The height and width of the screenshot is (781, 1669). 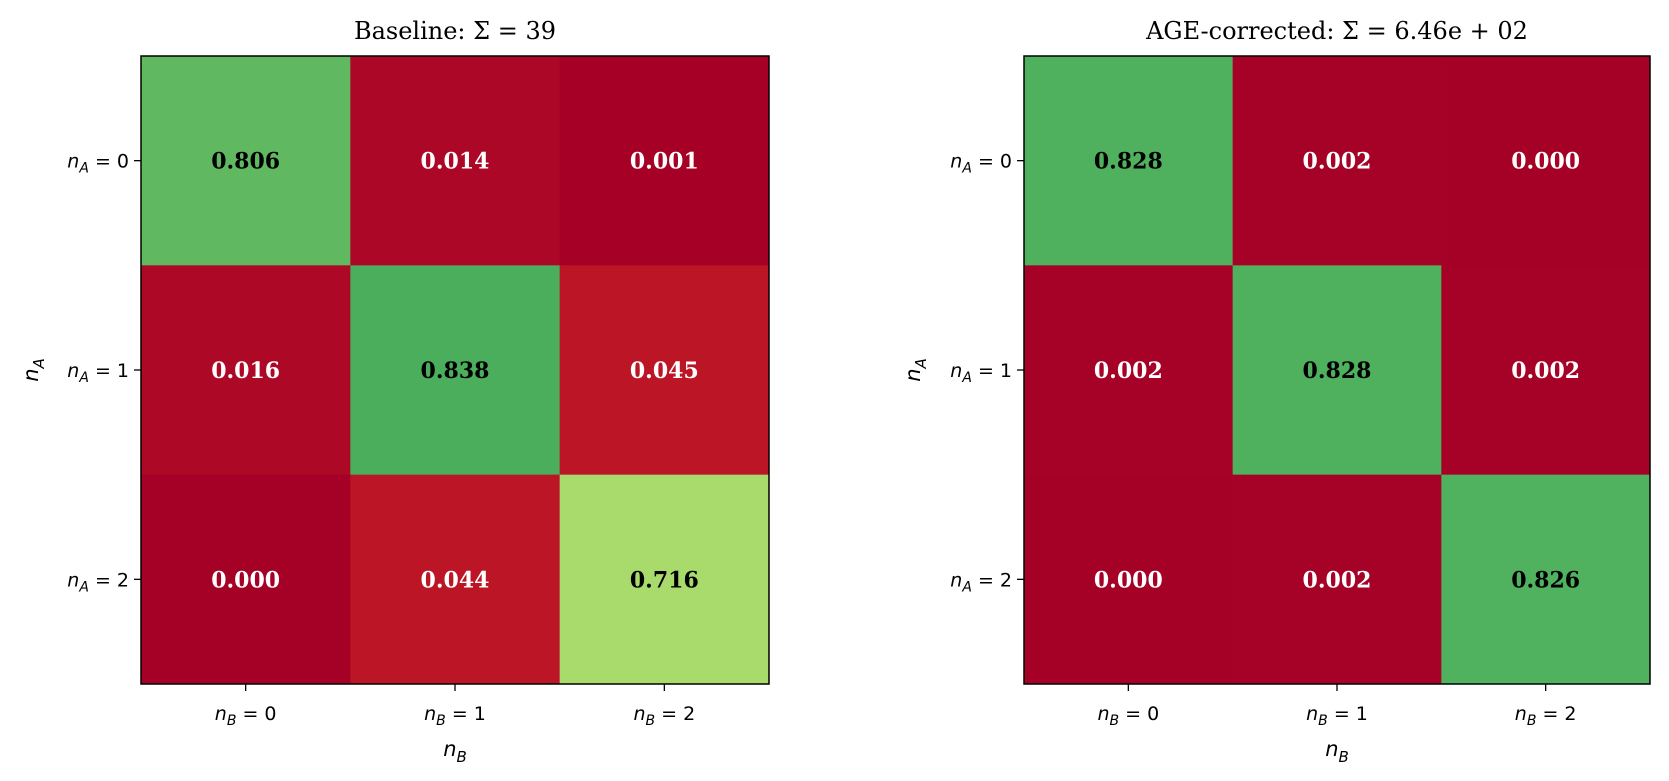 I want to click on cell-value-label: 0.838, so click(x=455, y=371).